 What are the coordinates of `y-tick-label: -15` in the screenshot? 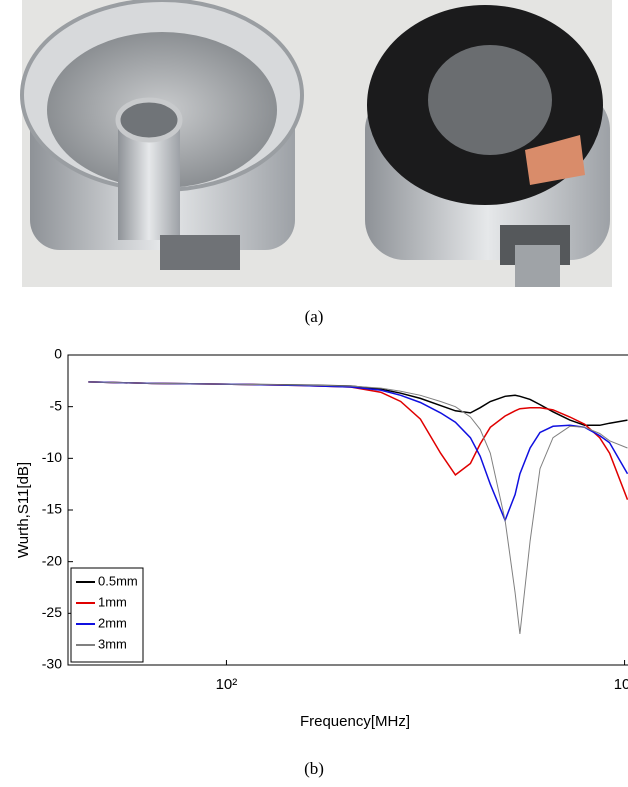 It's located at (52, 509).